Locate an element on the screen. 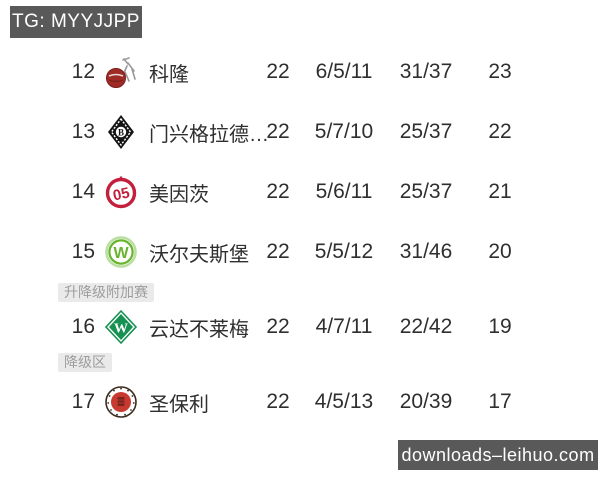 The width and height of the screenshot is (600, 480). svg-text: B is located at coordinates (121, 132).